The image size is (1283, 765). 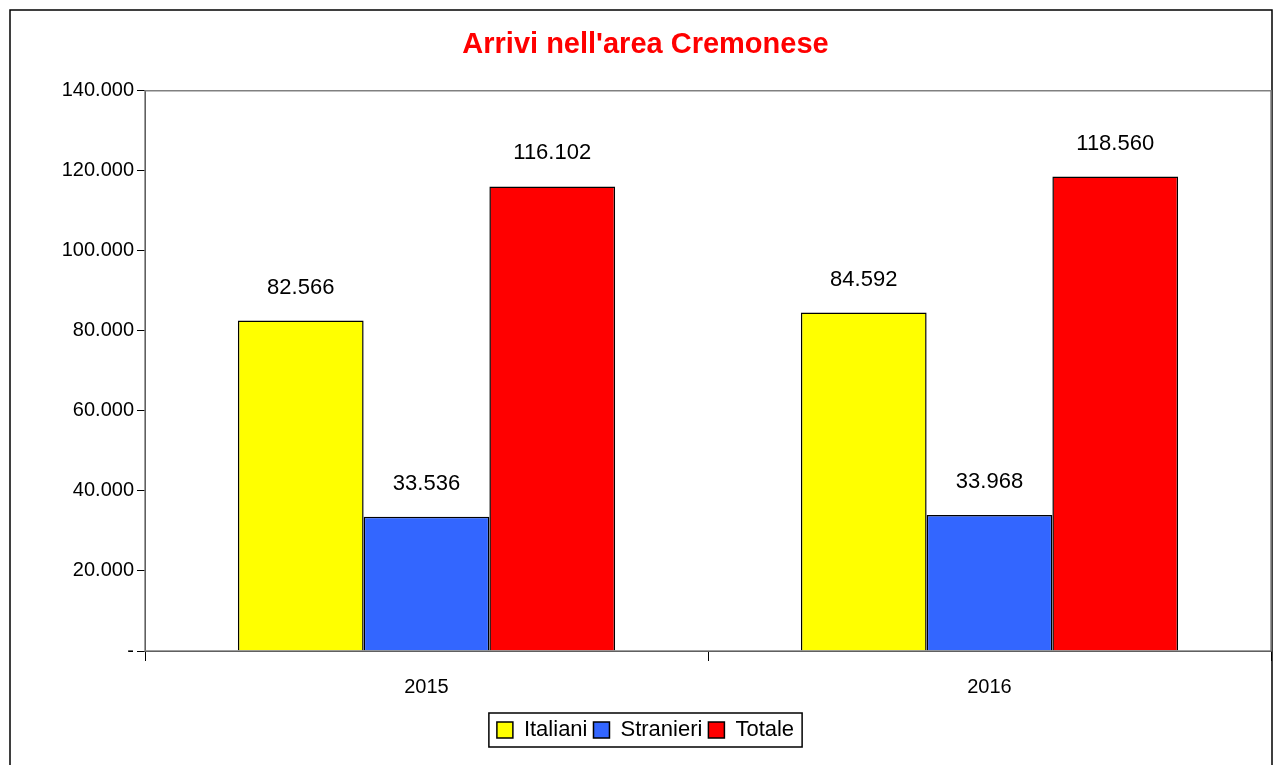 I want to click on y-tick-label: 120.000, so click(x=97, y=169).